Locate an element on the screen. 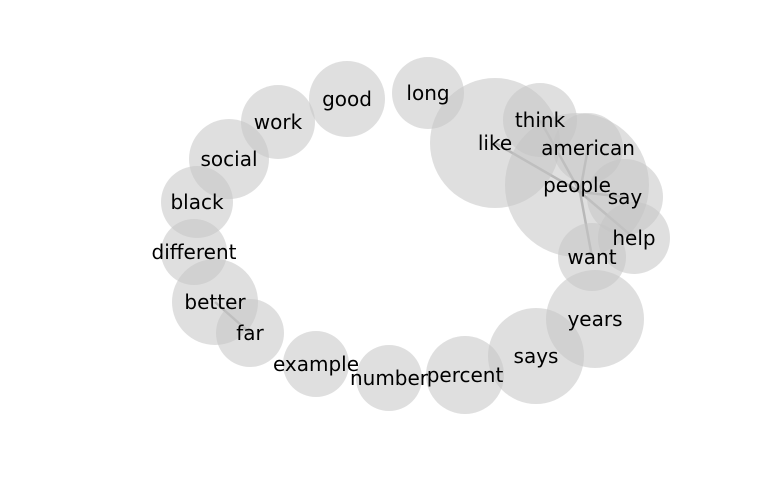 Image resolution: width=768 pixels, height=500 pixels. node-label-example: example is located at coordinates (316, 364).